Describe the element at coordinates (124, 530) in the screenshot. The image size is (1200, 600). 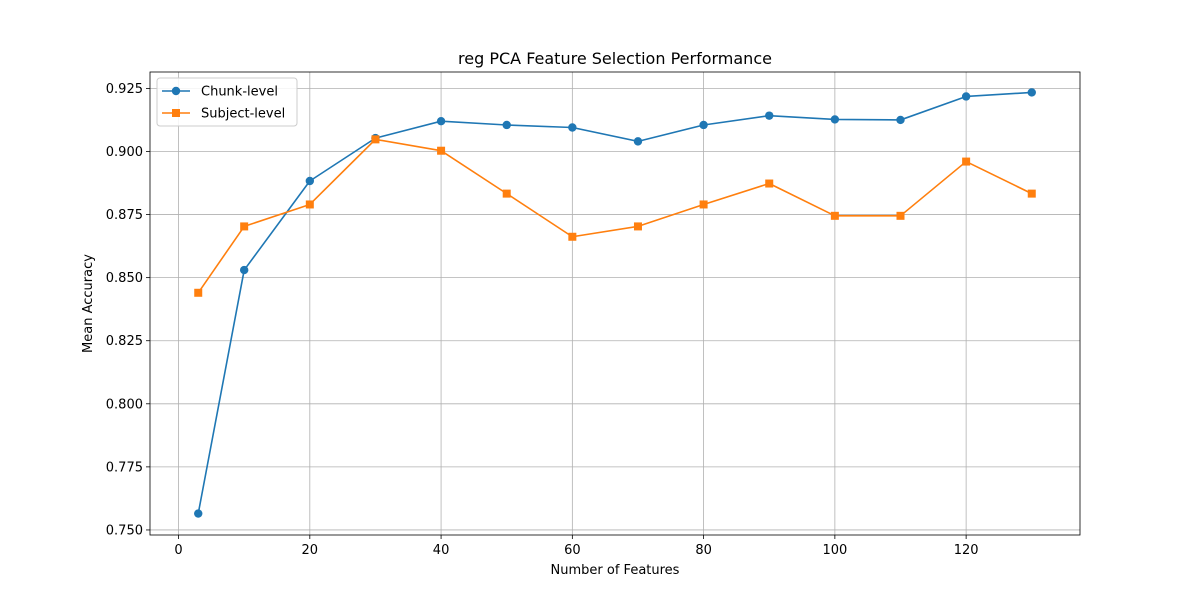
I see `y-tick-label: 0.750` at that location.